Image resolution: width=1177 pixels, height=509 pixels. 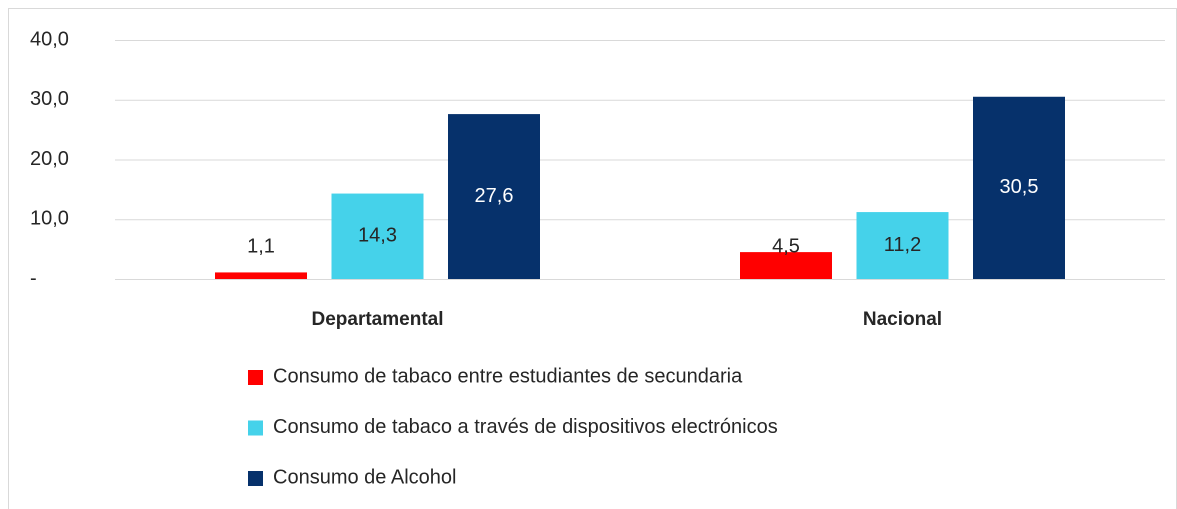 What do you see at coordinates (364, 477) in the screenshot?
I see `legend-label: Consumo de Alcohol` at bounding box center [364, 477].